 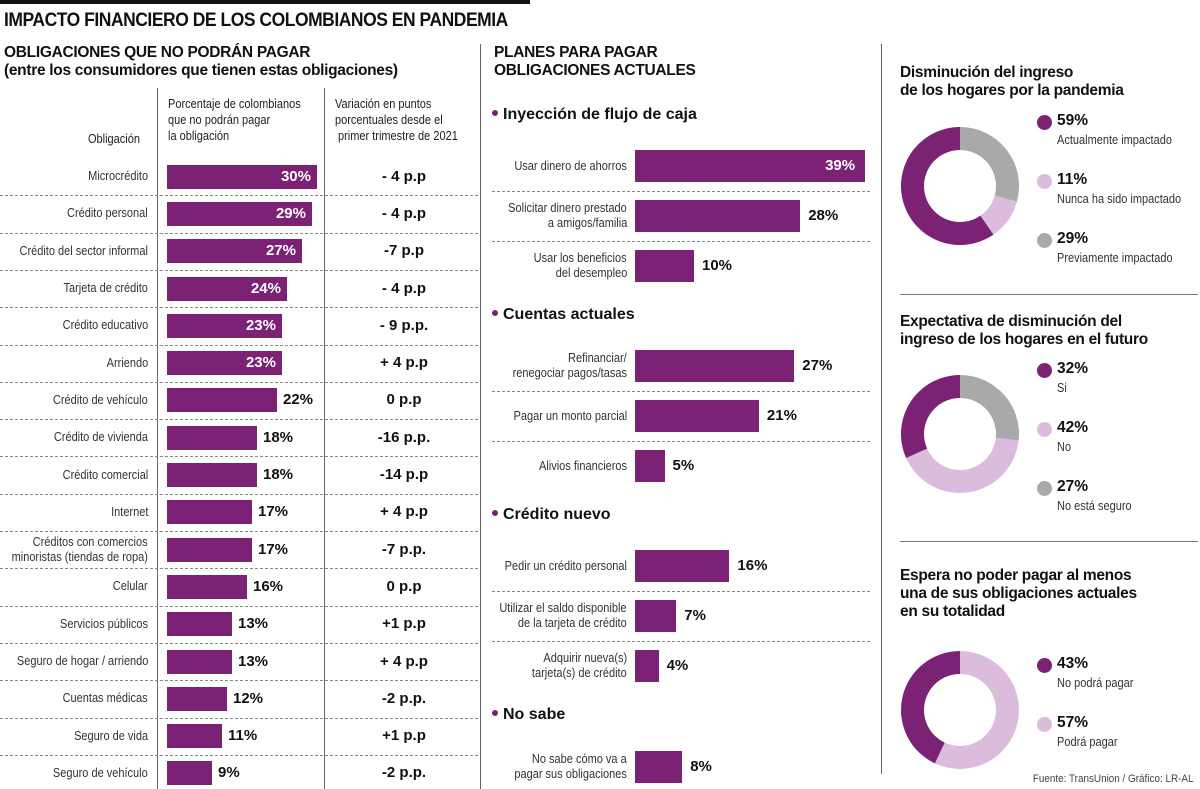 I want to click on plan-value-label: 8%, so click(x=701, y=766).